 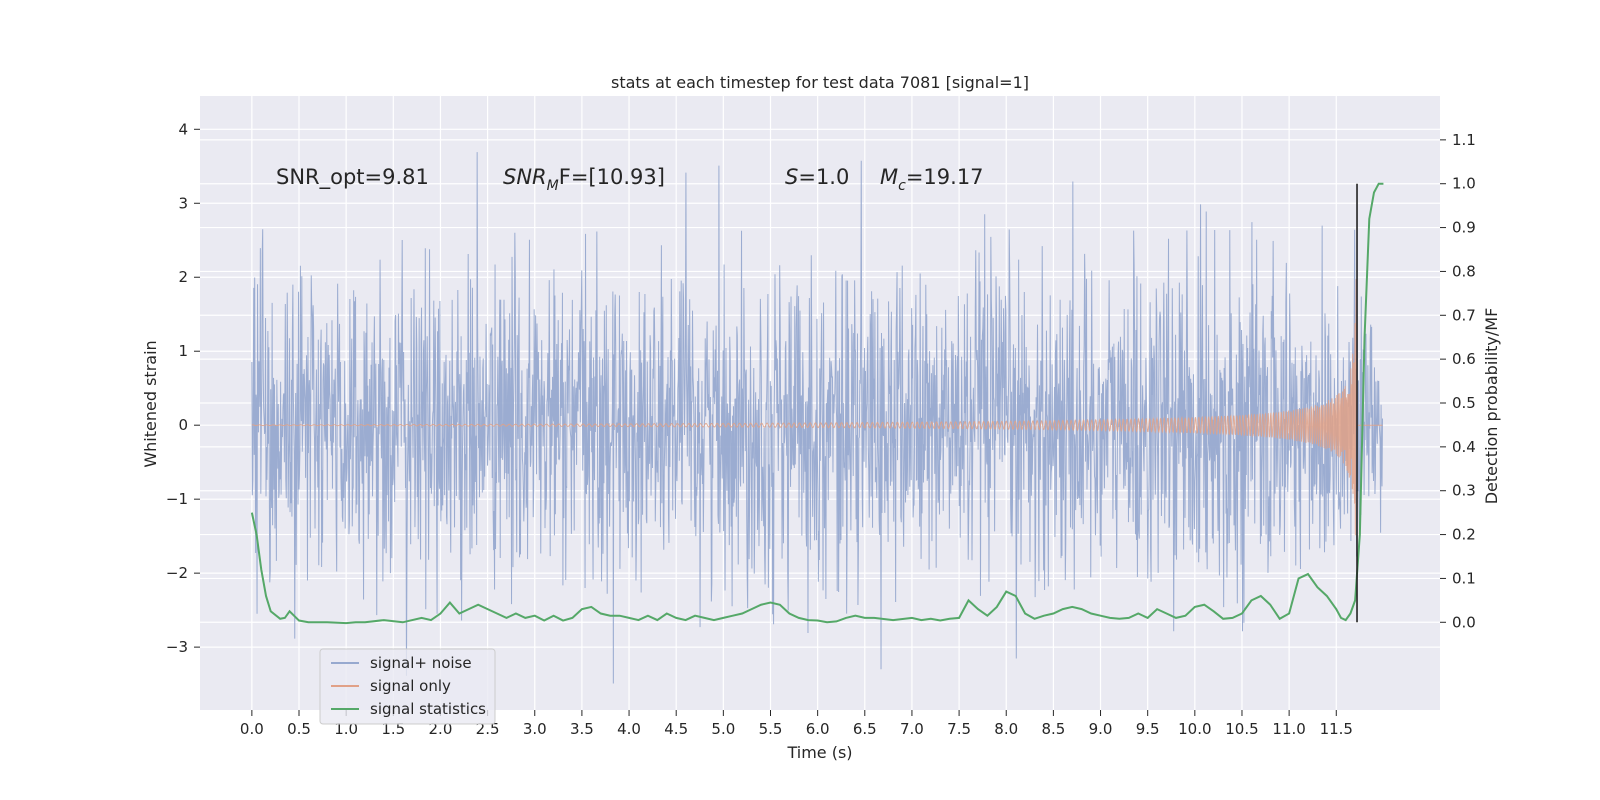 I want to click on annotation-s: S=1.0, so click(x=817, y=177).